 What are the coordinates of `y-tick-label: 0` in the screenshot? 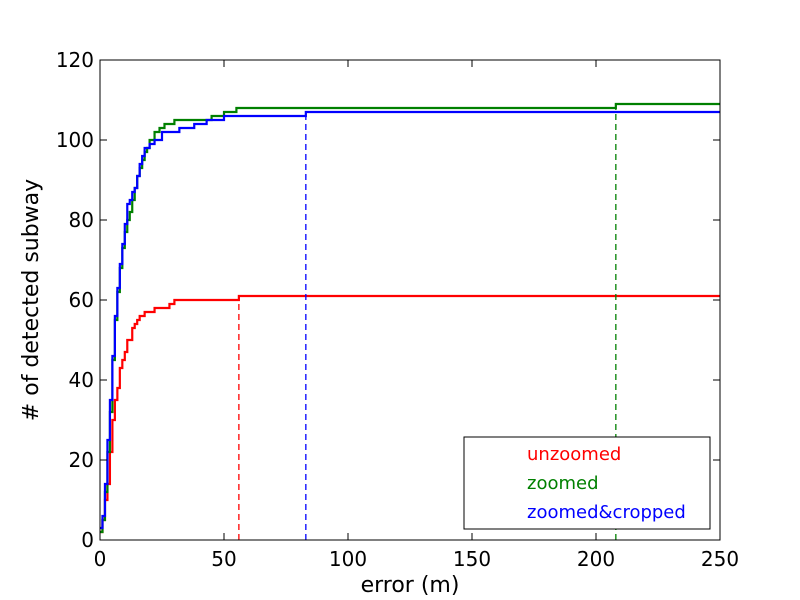 It's located at (87, 540).